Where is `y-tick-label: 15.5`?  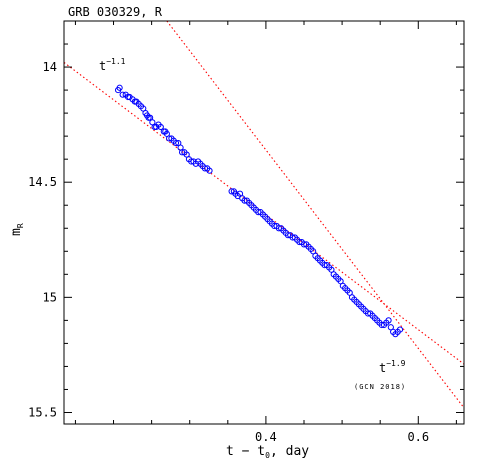 y-tick-label: 15.5 is located at coordinates (42, 412).